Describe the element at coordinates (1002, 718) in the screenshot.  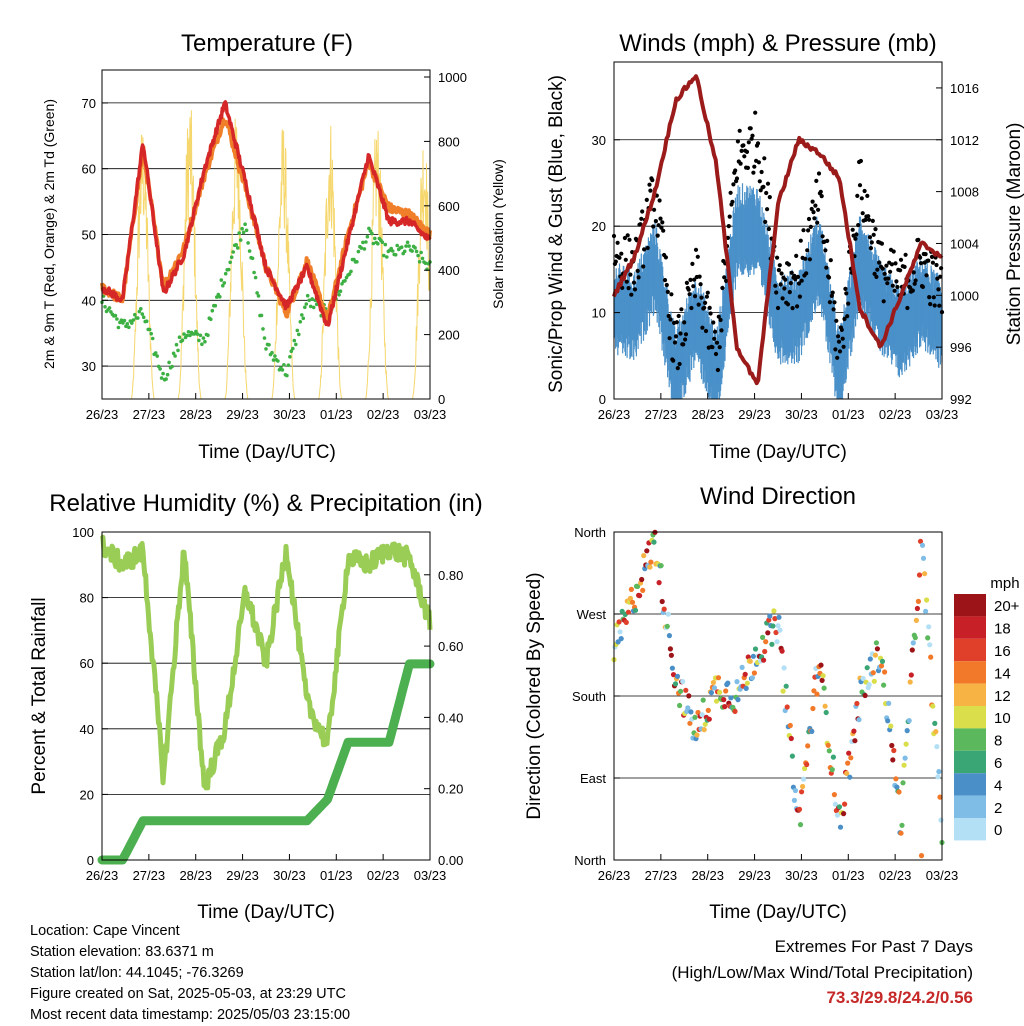
I see `colorbar-label: 10` at that location.